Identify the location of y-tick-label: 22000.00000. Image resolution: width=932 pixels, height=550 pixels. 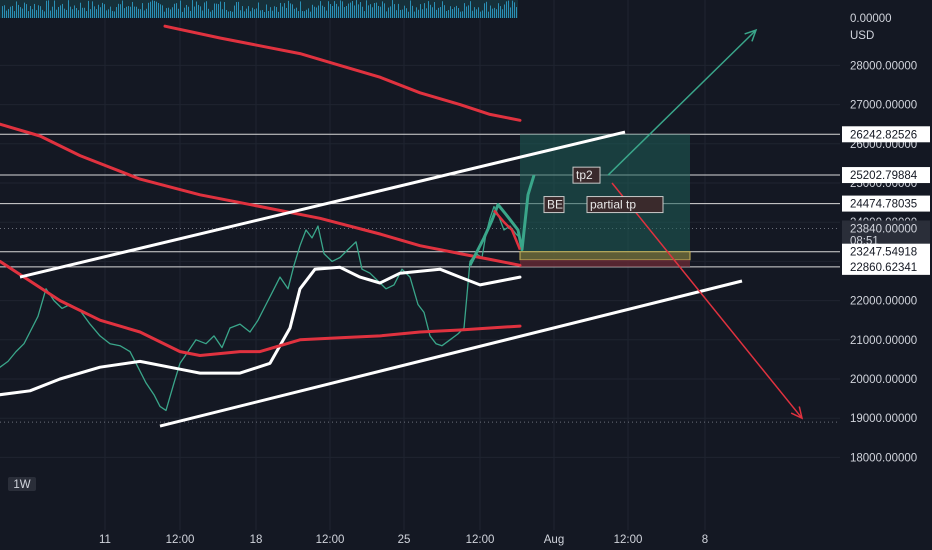
(883, 302).